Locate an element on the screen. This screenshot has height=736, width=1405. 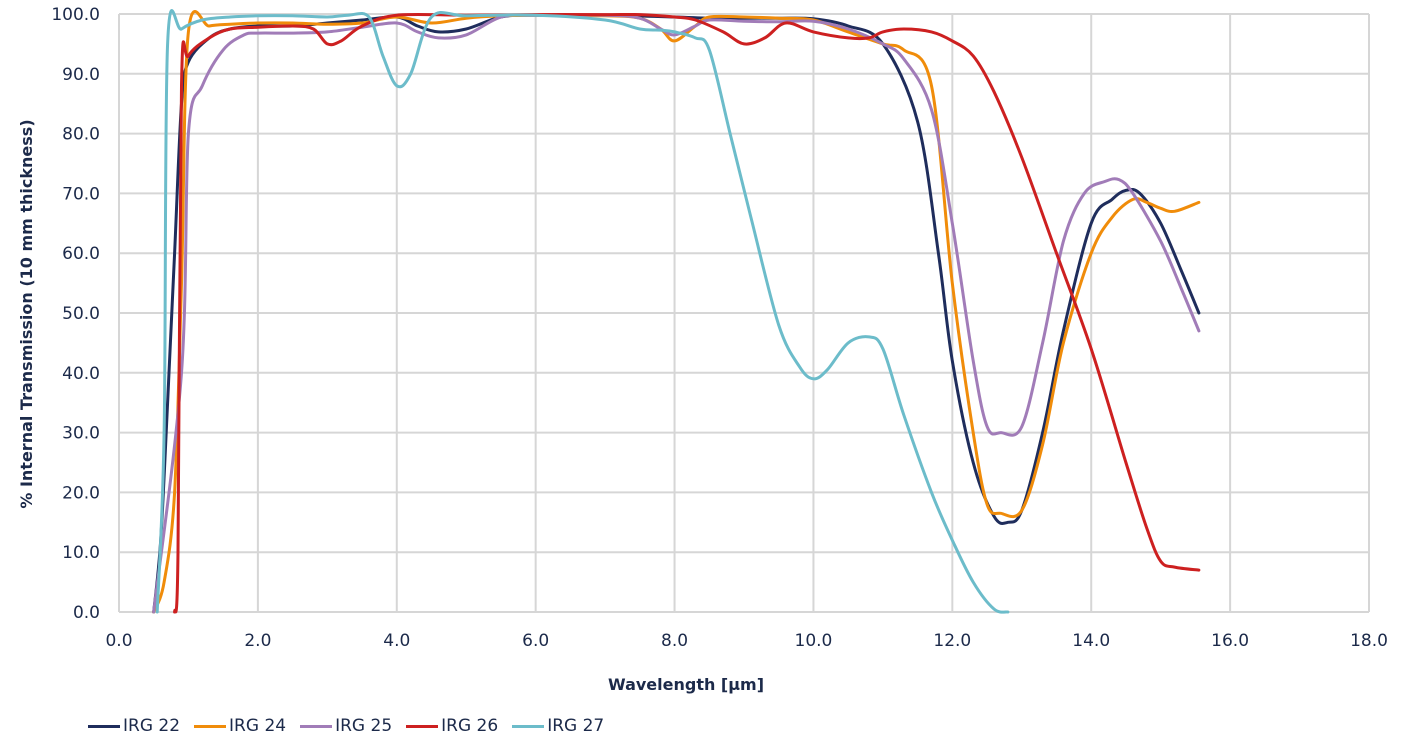
legend-item-irg-25: IRG 25 is located at coordinates (346, 726).